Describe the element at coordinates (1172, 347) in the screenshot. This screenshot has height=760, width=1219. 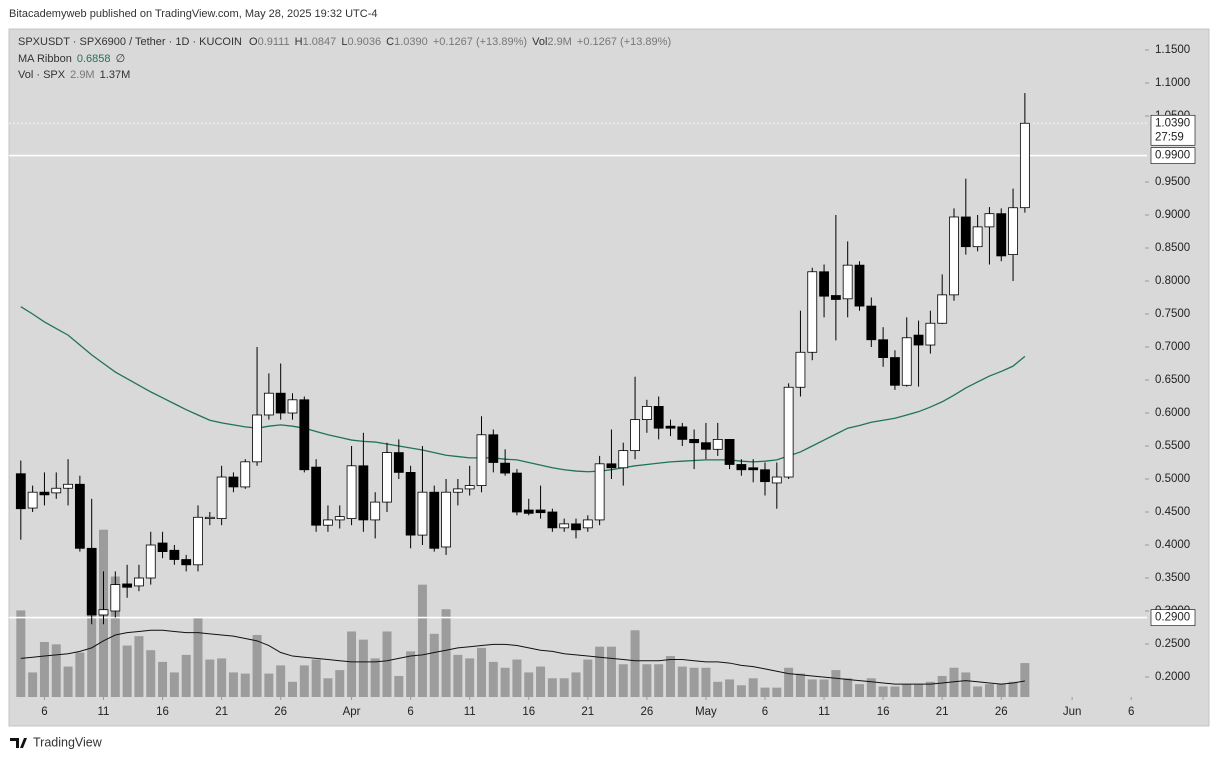
I see `y-tick-label: 0.7000` at that location.